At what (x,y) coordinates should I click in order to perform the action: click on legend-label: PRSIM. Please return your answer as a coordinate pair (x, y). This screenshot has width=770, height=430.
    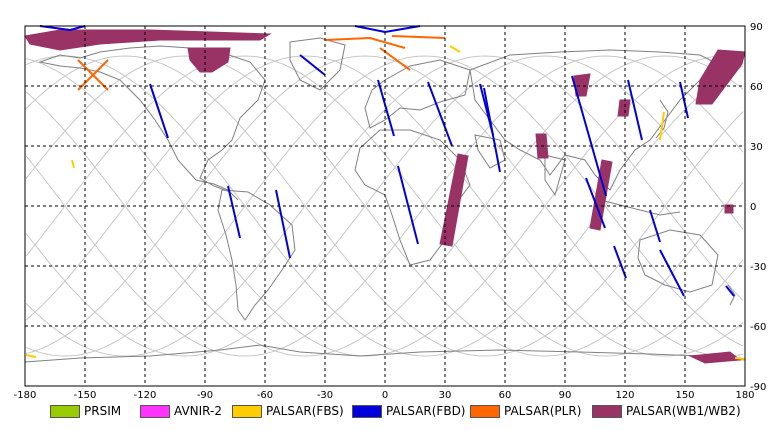
    Looking at the image, I should click on (103, 411).